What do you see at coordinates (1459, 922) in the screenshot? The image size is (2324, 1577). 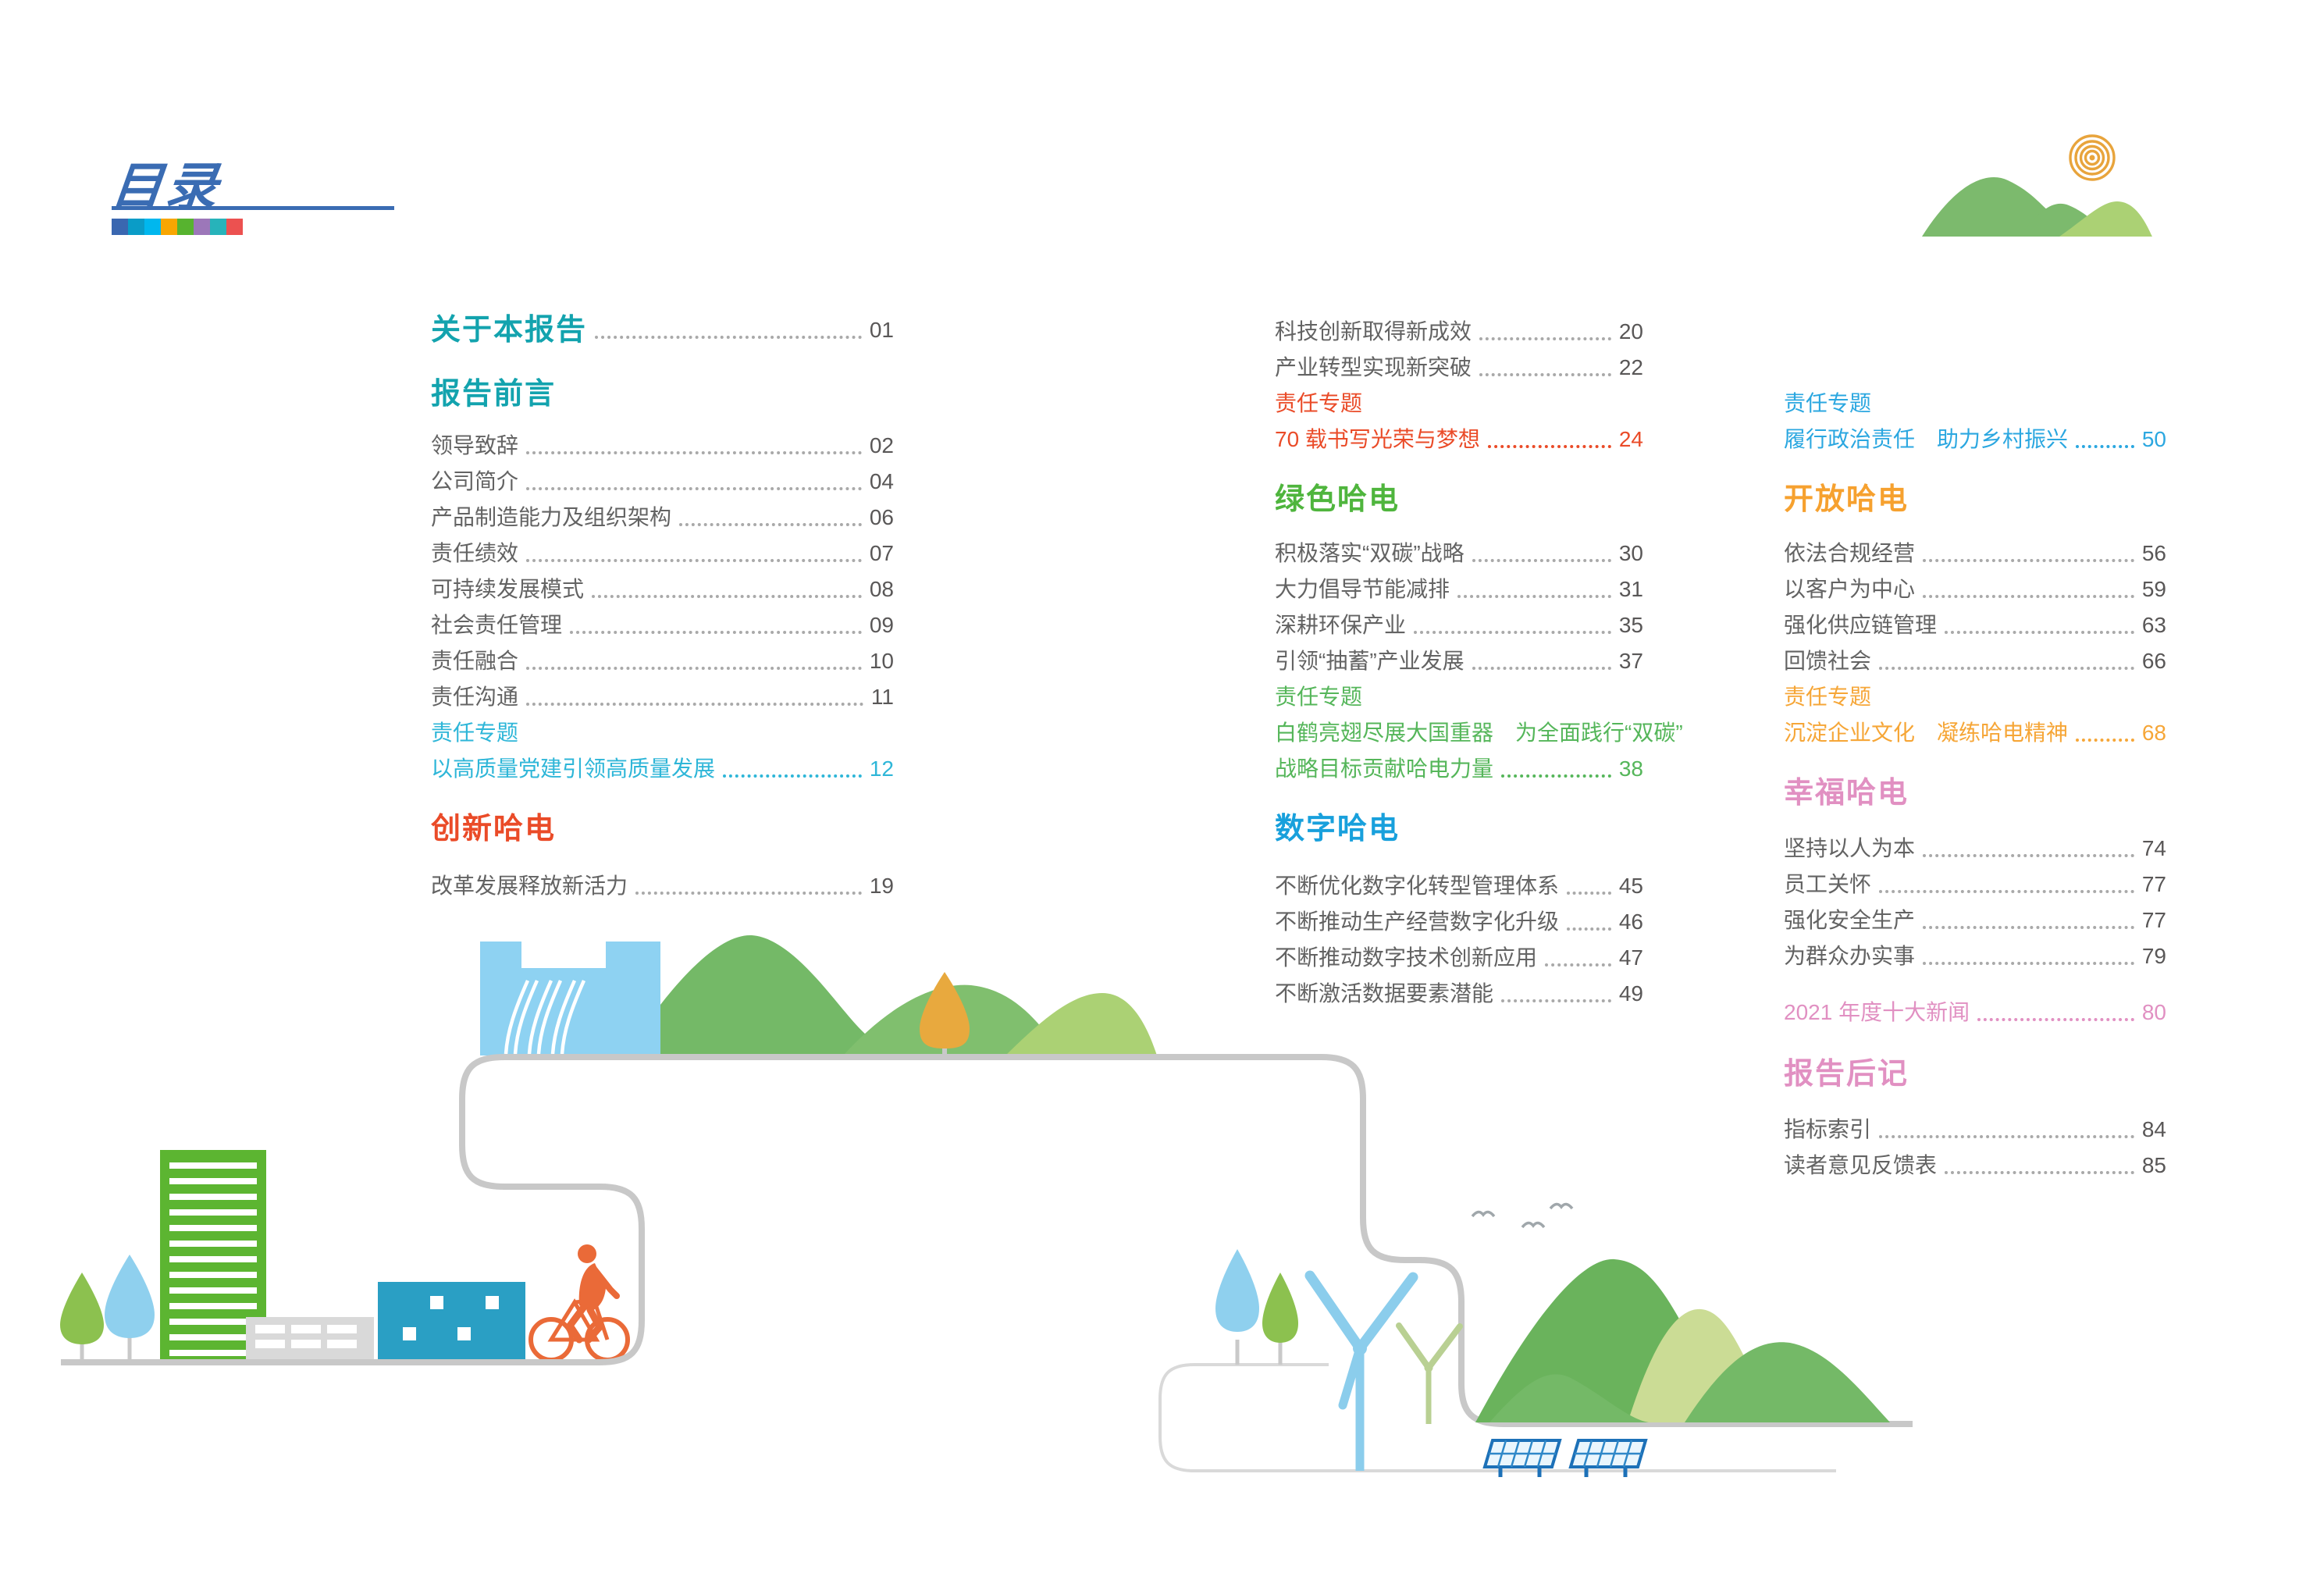 I see `toc-entry: 不断推动生产经营数字化升级 46` at bounding box center [1459, 922].